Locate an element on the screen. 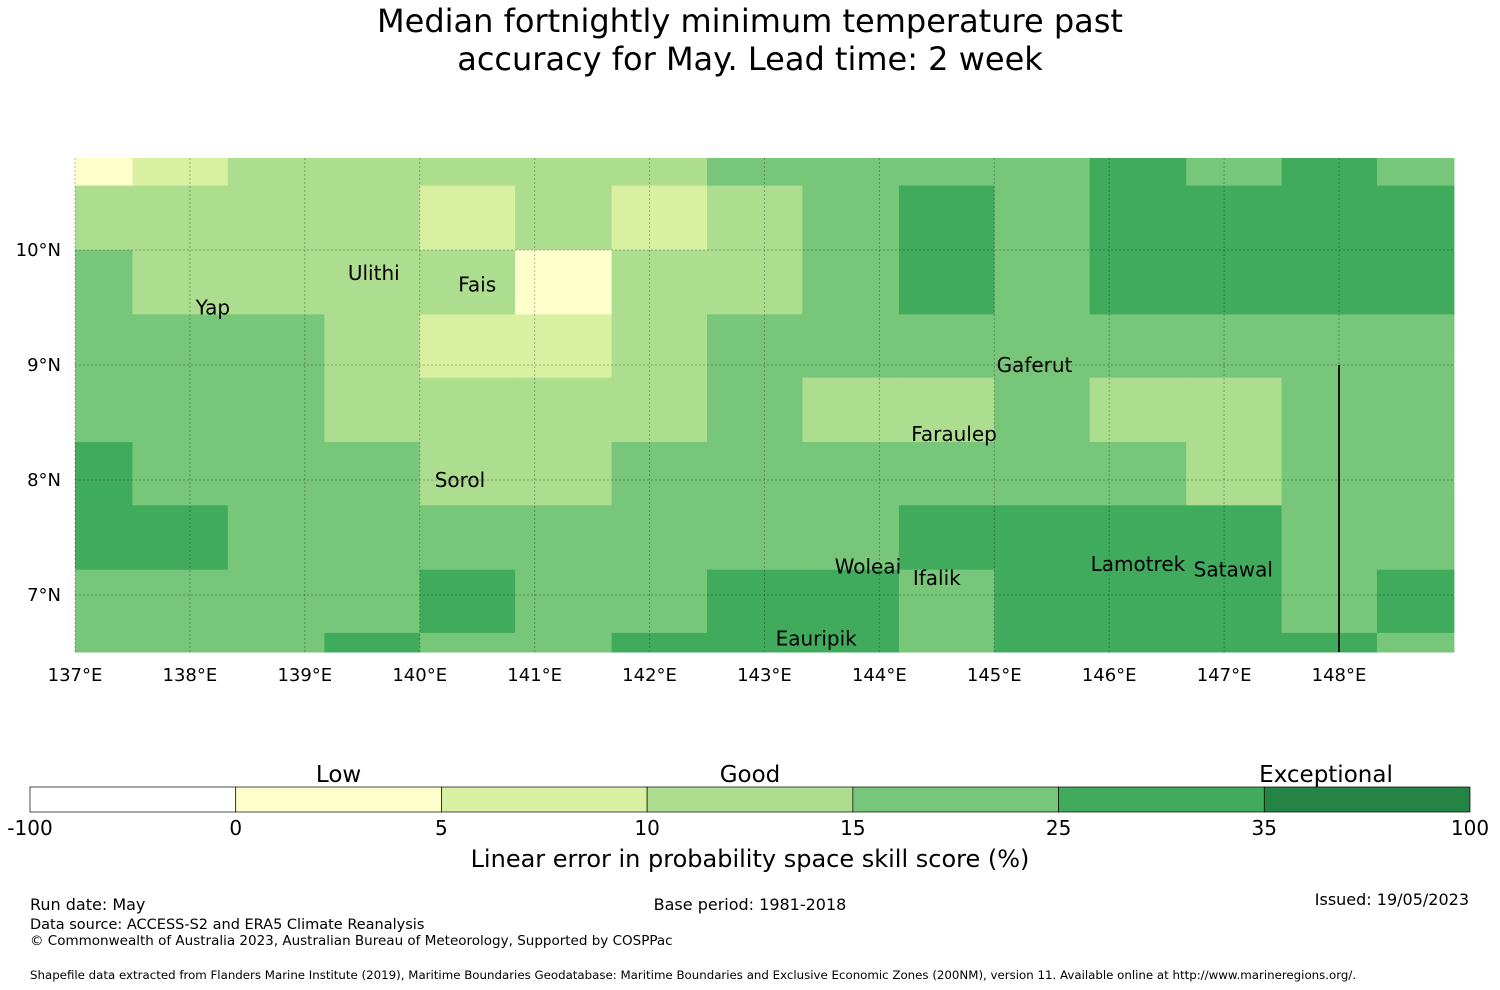  lon-tick-label: 141°E is located at coordinates (534, 675).